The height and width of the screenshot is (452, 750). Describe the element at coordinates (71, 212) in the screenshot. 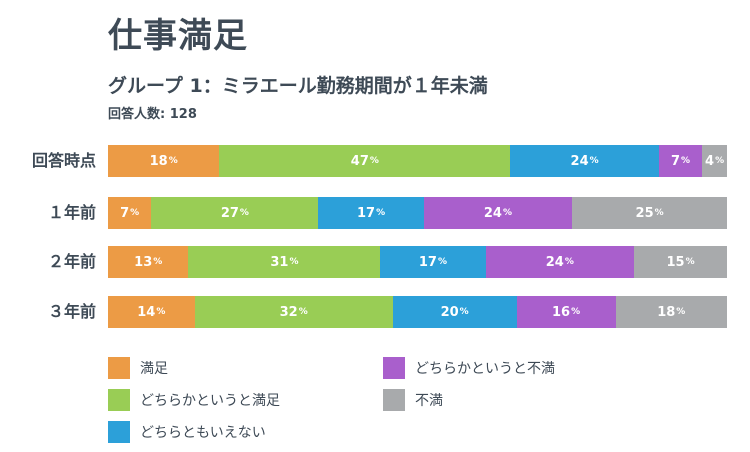

I see `row-label: １年前` at that location.